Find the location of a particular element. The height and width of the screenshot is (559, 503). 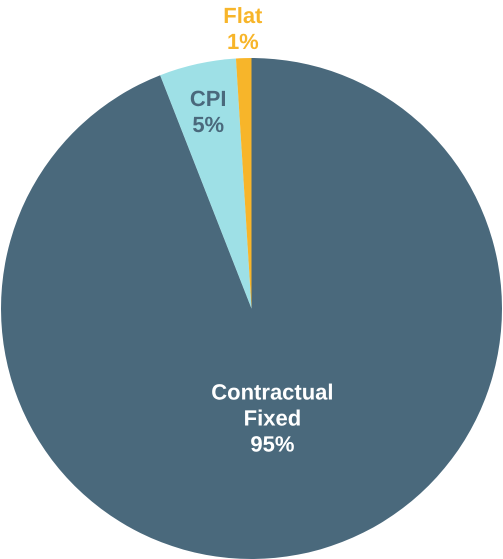

slice-label: Flat is located at coordinates (243, 15).